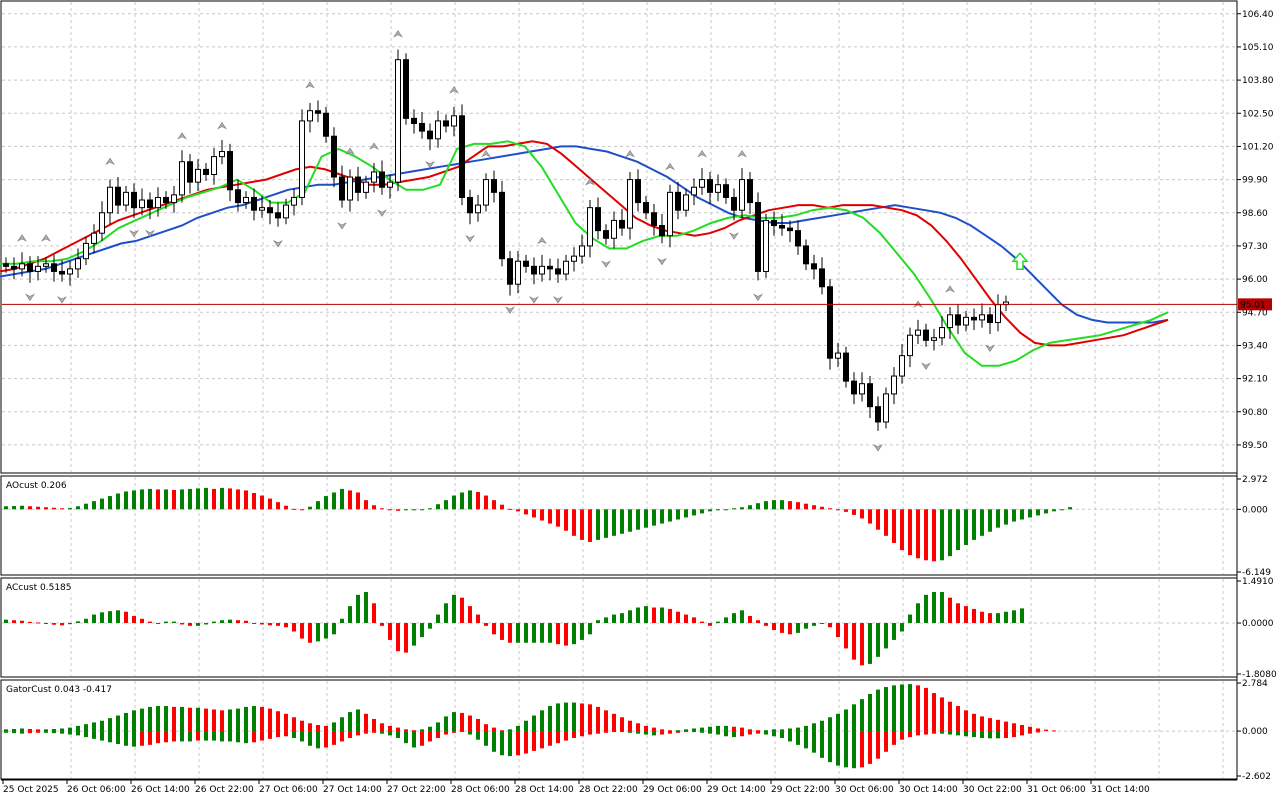 This screenshot has height=800, width=1280. I want to click on ACcust-y-tick-label: -1.8080, so click(1259, 675).